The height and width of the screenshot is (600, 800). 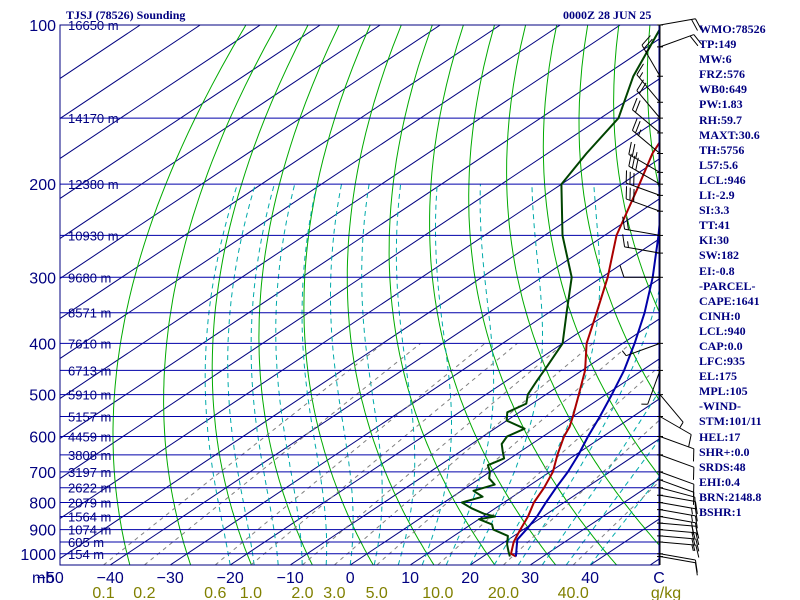 What do you see at coordinates (666, 592) in the screenshot?
I see `mixing-ratio-unit-label: g/kg` at bounding box center [666, 592].